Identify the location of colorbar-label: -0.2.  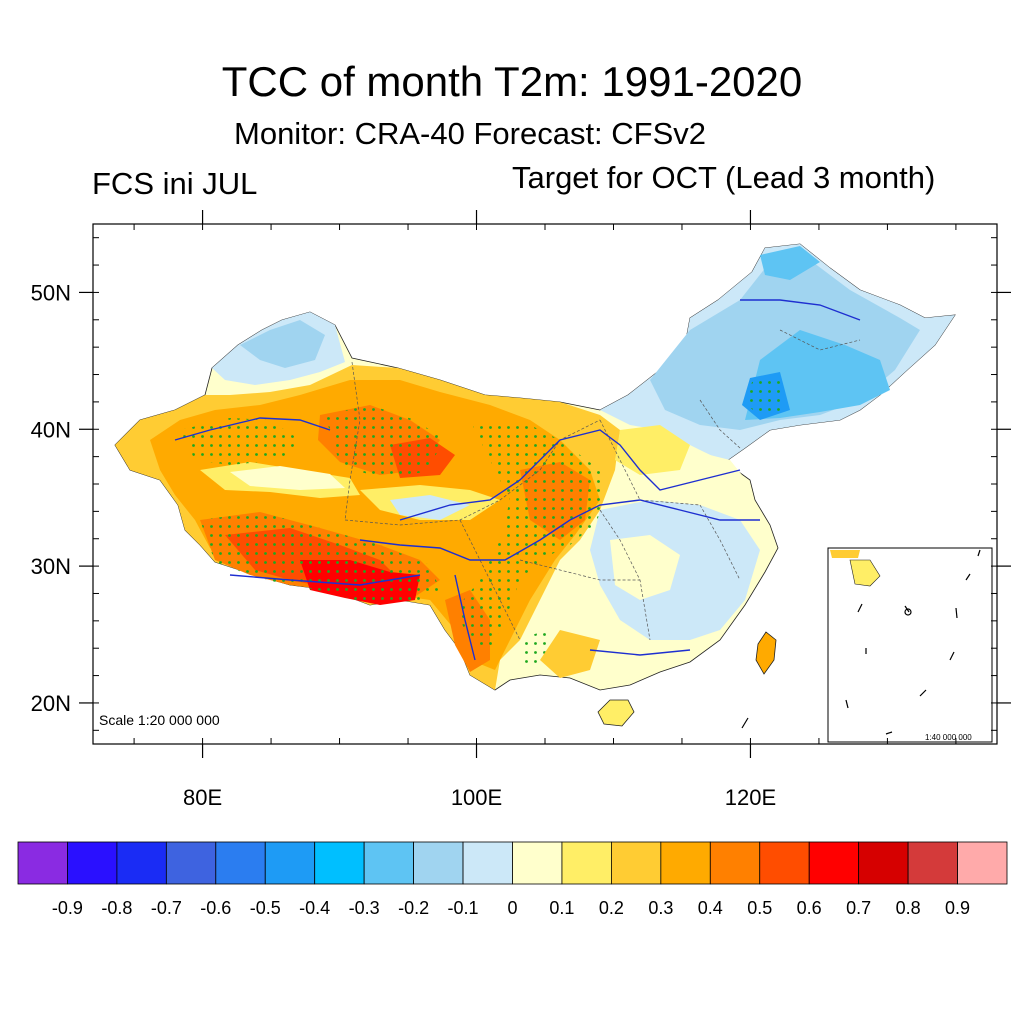
(413, 908).